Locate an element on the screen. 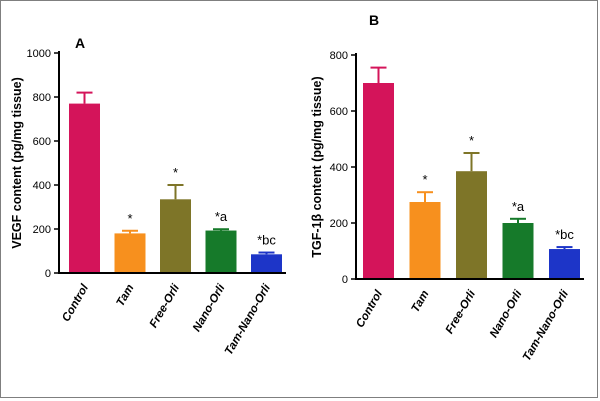  y-axis-label: VEGF content (pg/mg tissue) is located at coordinates (17, 163).